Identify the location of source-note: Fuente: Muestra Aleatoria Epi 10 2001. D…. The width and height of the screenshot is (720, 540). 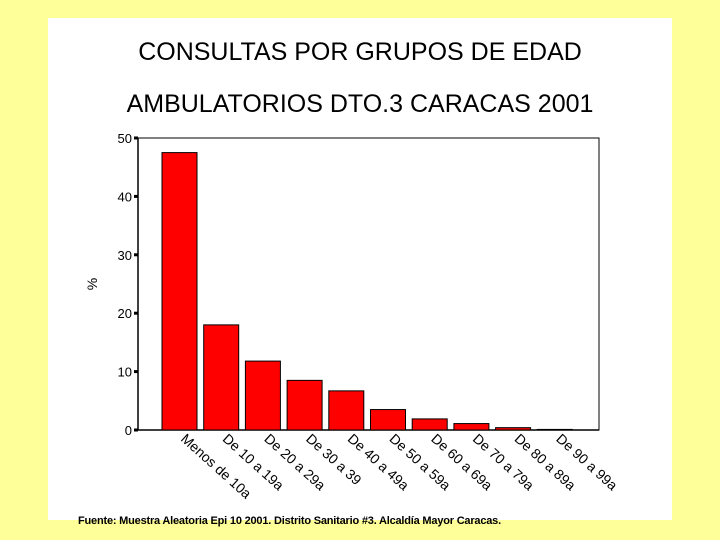
(289, 521).